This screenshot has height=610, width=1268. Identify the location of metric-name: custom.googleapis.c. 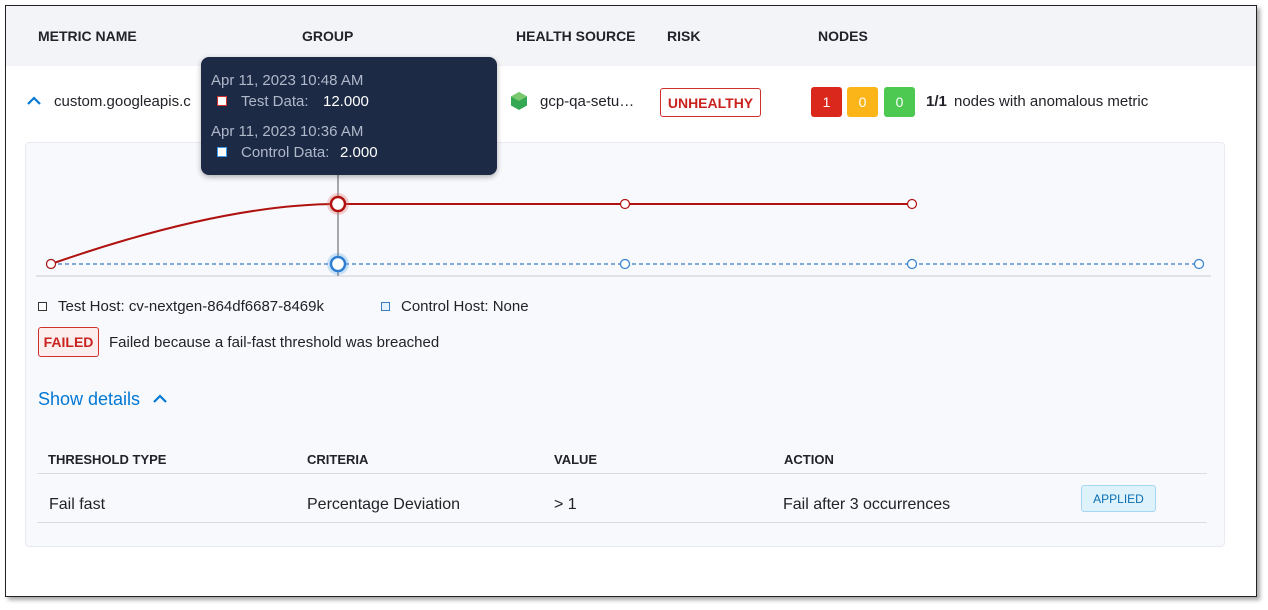
(122, 101).